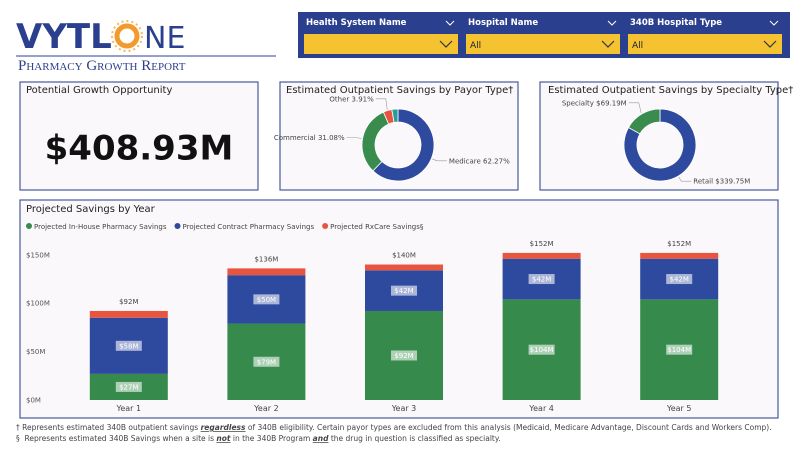  What do you see at coordinates (377, 227) in the screenshot?
I see `legend-label: Projected RxCare Savings§` at bounding box center [377, 227].